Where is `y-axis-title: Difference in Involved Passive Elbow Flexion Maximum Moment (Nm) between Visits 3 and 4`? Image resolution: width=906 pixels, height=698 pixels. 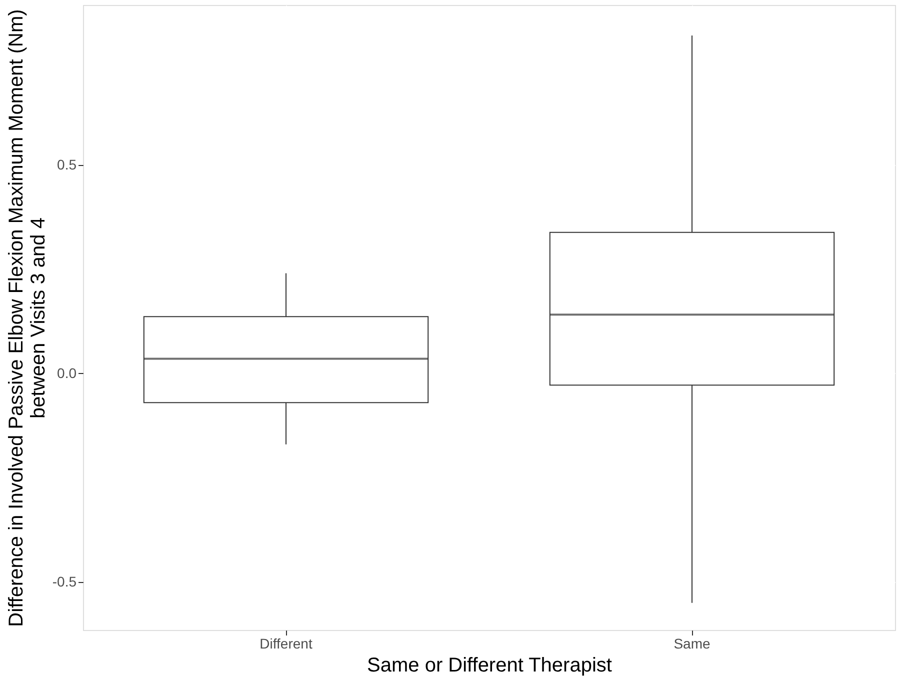 y-axis-title: Difference in Involved Passive Elbow Flexion Maximum Moment (Nm) between Visits 3 and 4 is located at coordinates (27, 318).